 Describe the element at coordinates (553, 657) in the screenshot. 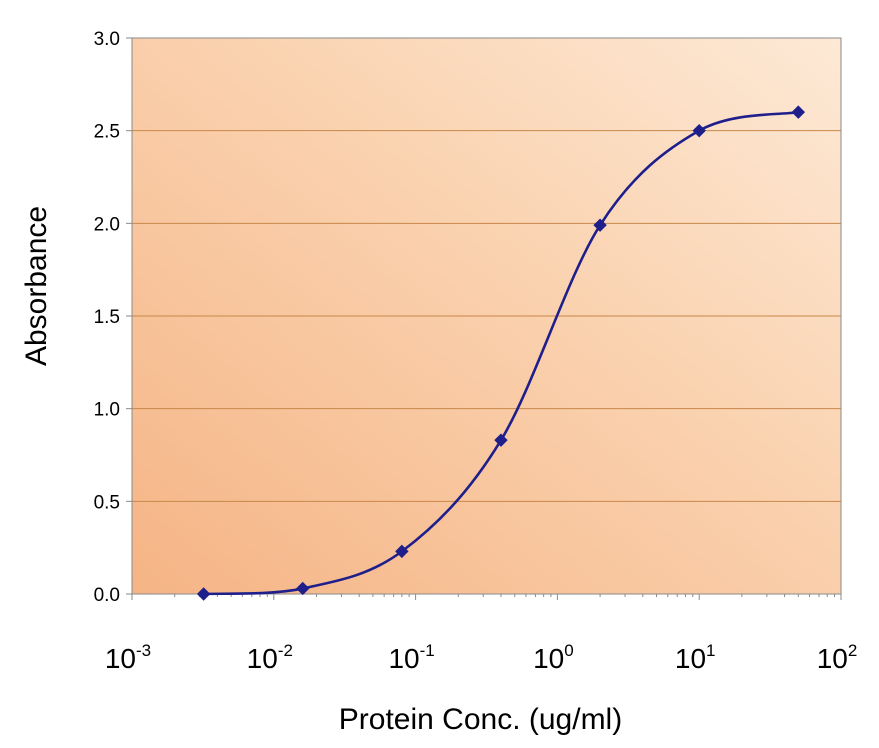

I see `x-tick-label: 10⁰` at that location.